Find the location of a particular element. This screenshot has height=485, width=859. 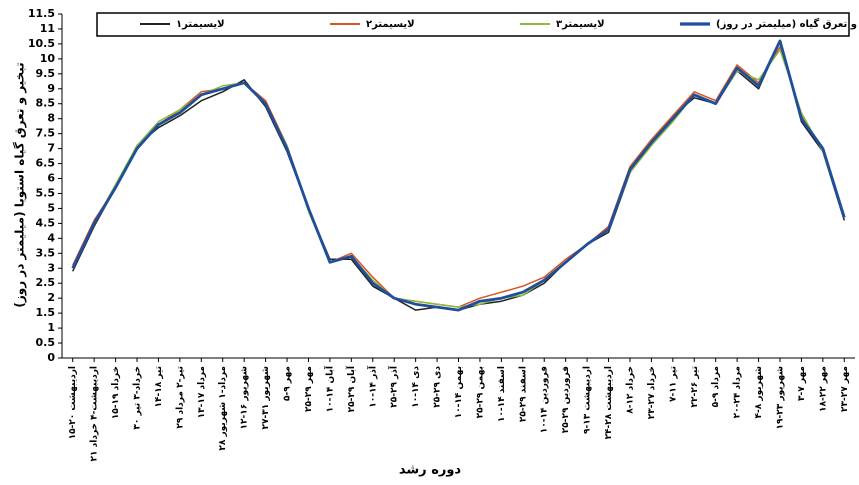

x-tick-label: ۲۷-۳۱ شهریور is located at coordinates (266, 398).